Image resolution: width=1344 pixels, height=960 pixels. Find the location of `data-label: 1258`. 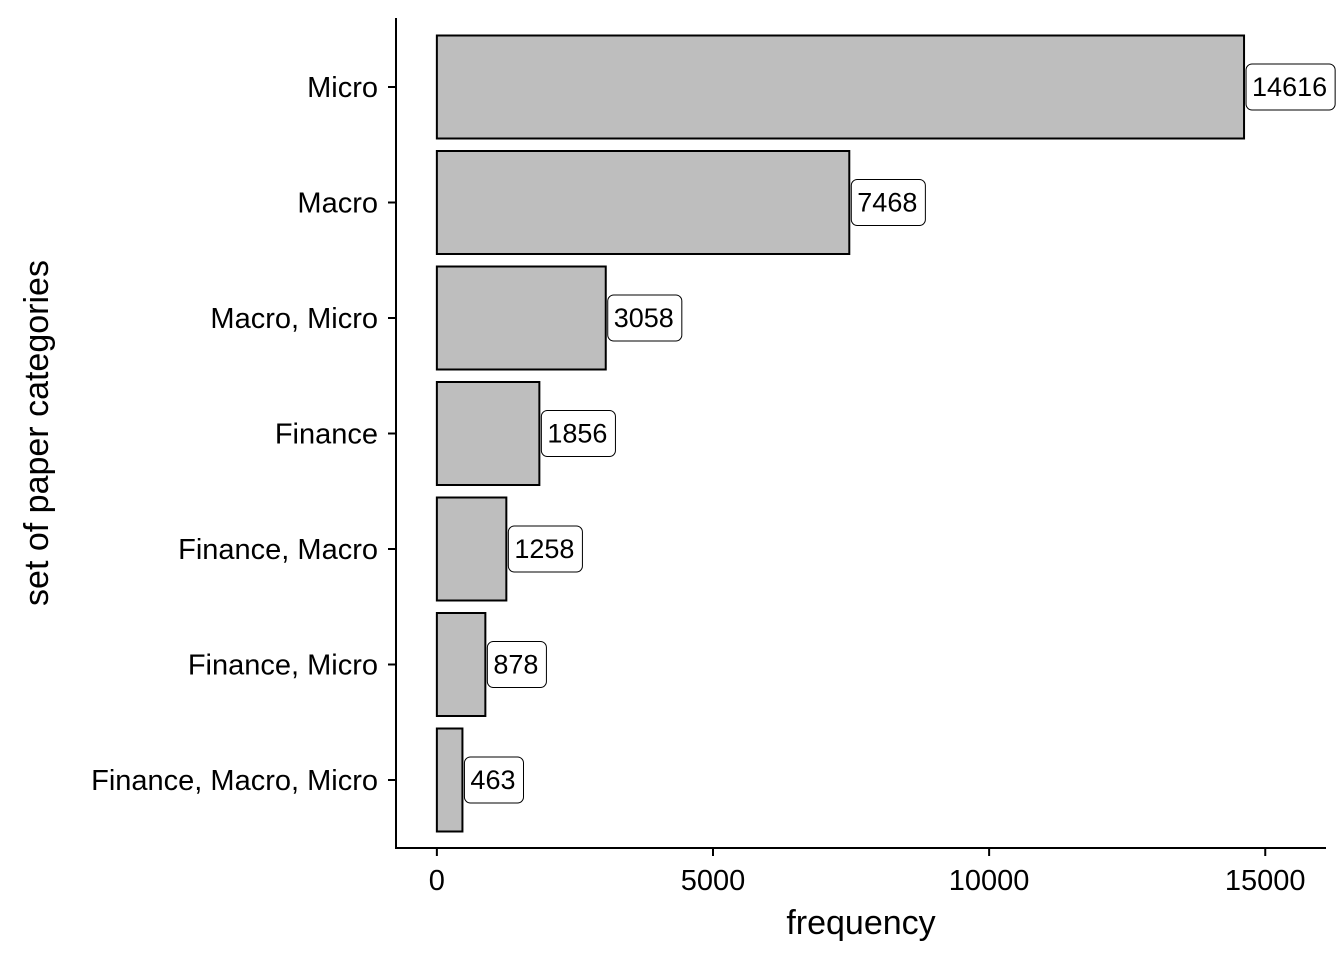

data-label: 1258 is located at coordinates (545, 549).